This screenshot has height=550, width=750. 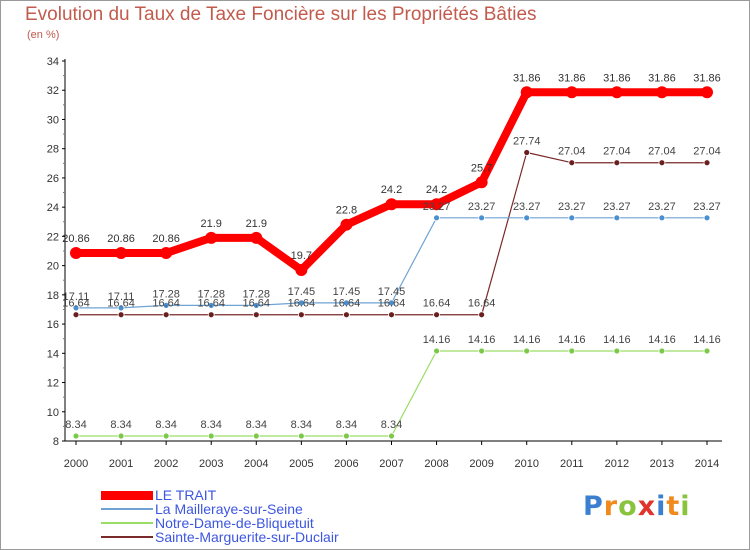 I want to click on y-tick-label: 28, so click(x=53, y=150).